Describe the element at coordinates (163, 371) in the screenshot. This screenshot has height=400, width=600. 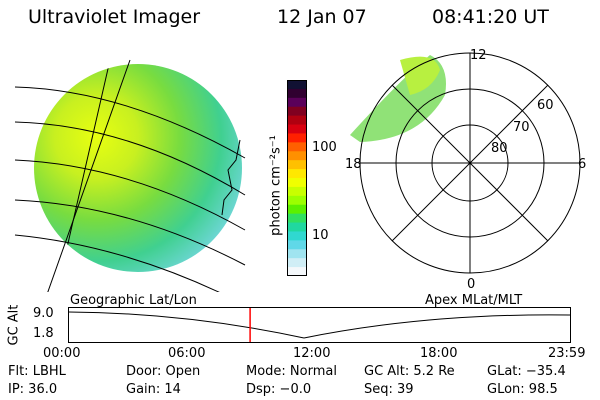
I see `door-status: Door: Open` at that location.